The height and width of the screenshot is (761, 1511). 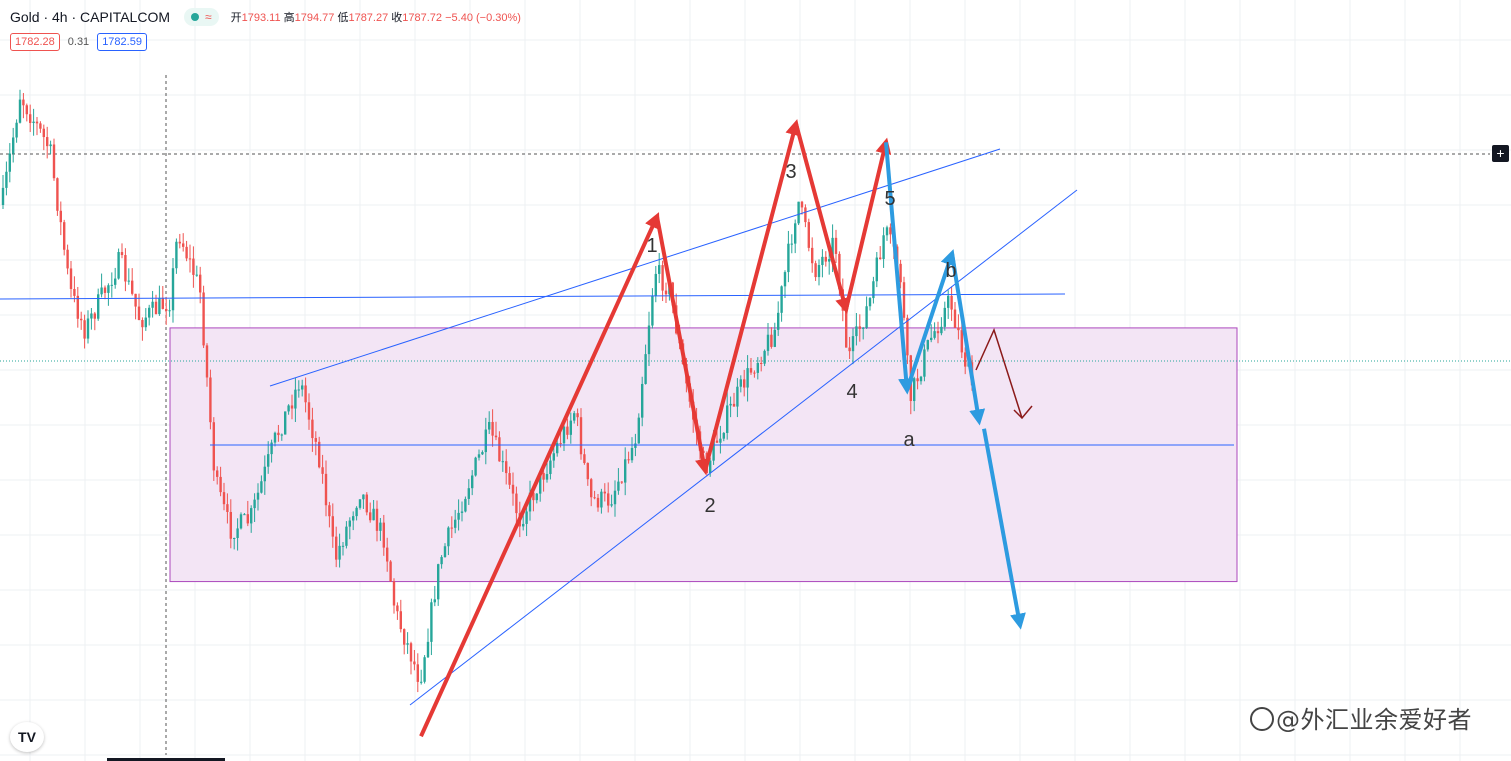 I want to click on trendline-horizontal, so click(x=533, y=296).